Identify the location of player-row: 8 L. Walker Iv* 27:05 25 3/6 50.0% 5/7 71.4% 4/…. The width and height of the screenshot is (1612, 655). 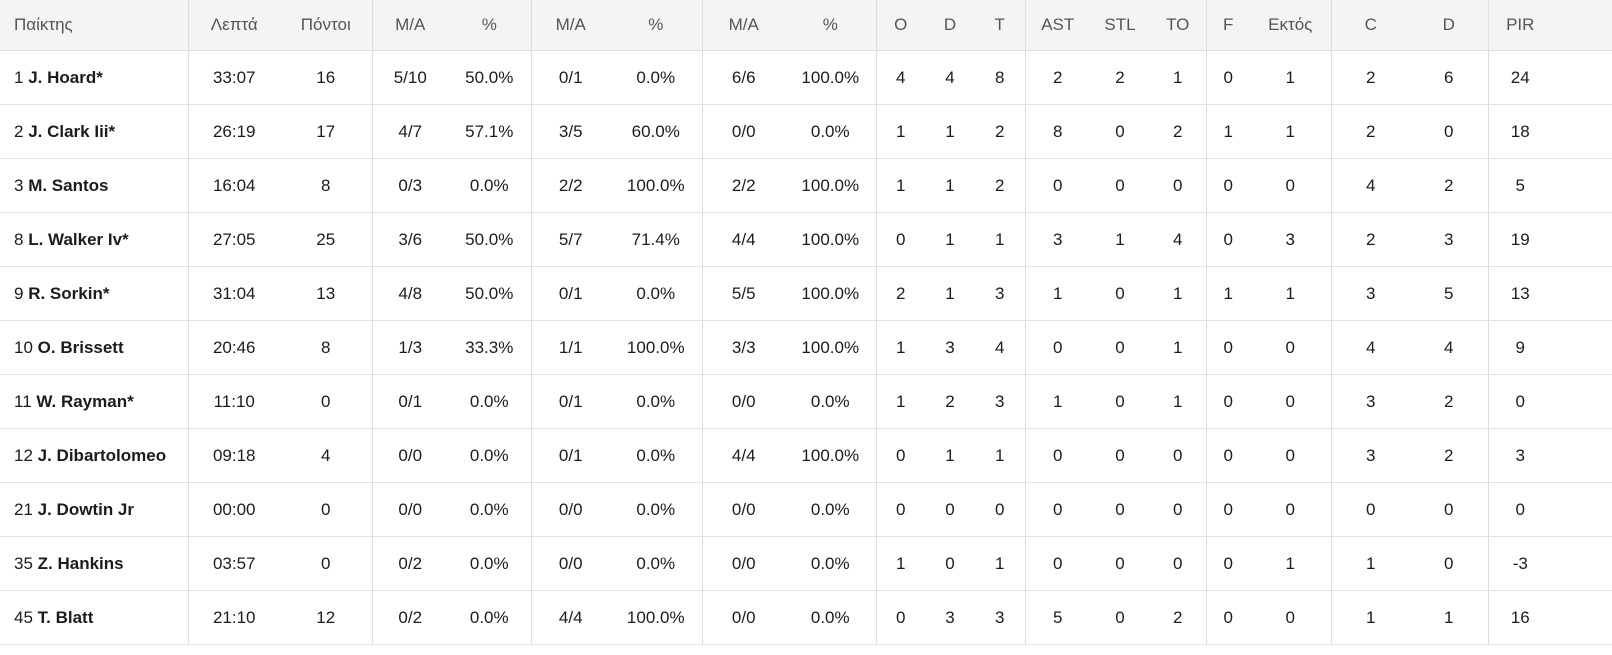
(806, 239).